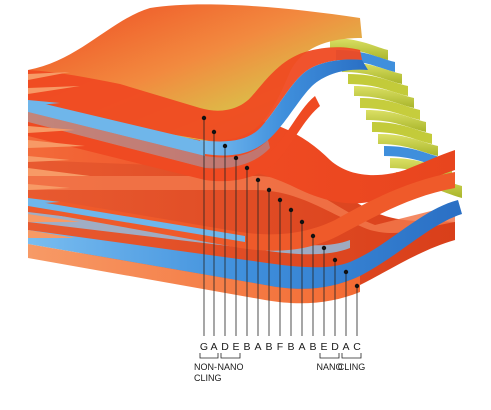 This screenshot has height=410, width=491. Describe the element at coordinates (351, 356) in the screenshot. I see `cling-bracket` at that location.